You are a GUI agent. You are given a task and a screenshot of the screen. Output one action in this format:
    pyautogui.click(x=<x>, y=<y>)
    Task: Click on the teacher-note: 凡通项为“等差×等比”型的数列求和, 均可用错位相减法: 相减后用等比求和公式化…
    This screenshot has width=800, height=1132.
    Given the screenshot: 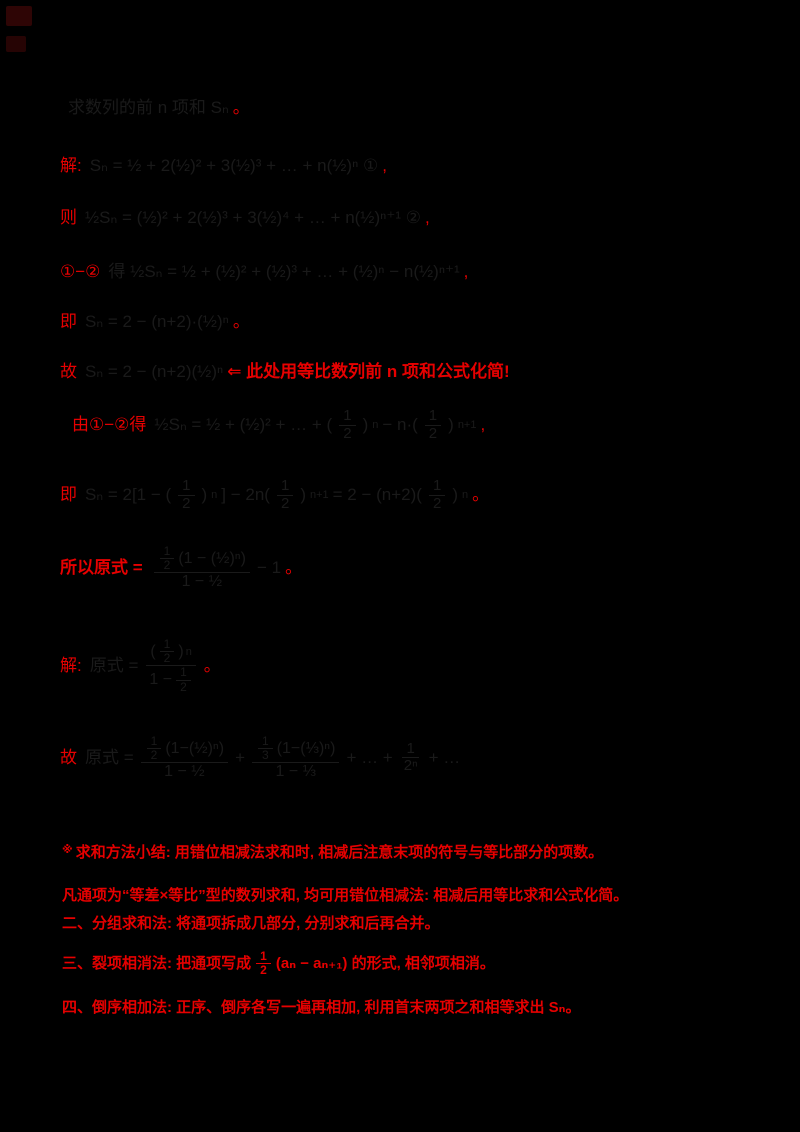 What is the action you would take?
    pyautogui.click(x=345, y=896)
    